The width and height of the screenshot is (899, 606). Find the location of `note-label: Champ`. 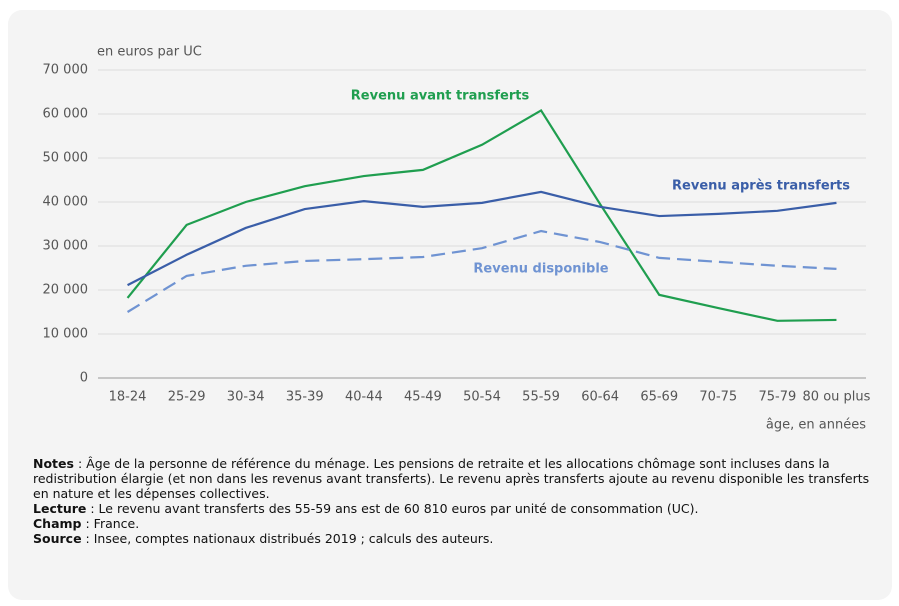

note-label: Champ is located at coordinates (57, 523).